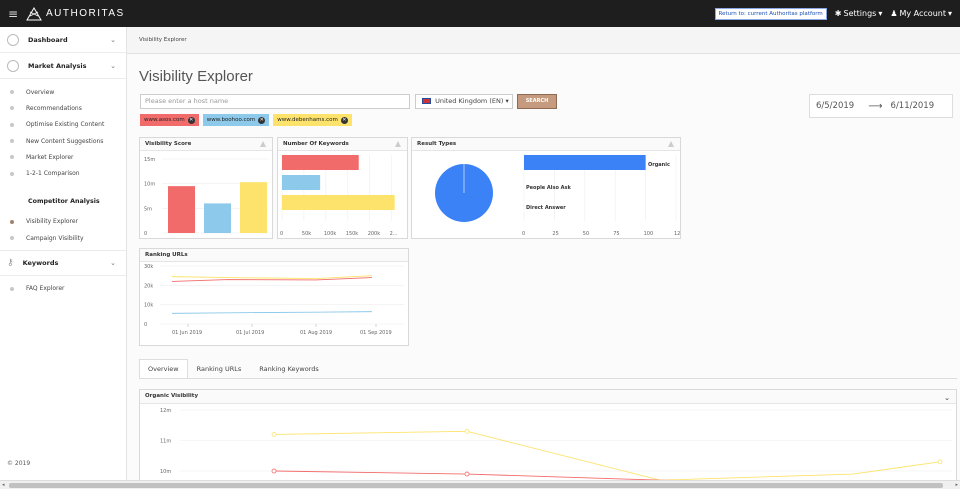 This screenshot has height=491, width=960. What do you see at coordinates (3, 485) in the screenshot?
I see `scroll-left-icon: ◂` at bounding box center [3, 485].